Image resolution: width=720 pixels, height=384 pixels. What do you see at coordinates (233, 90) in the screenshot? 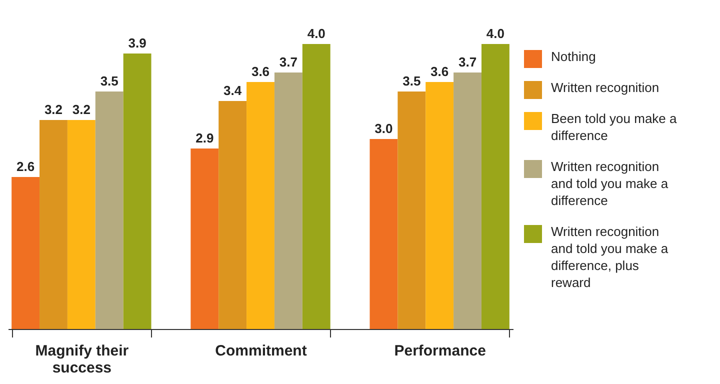
I see `data-label: 3.4` at bounding box center [233, 90].